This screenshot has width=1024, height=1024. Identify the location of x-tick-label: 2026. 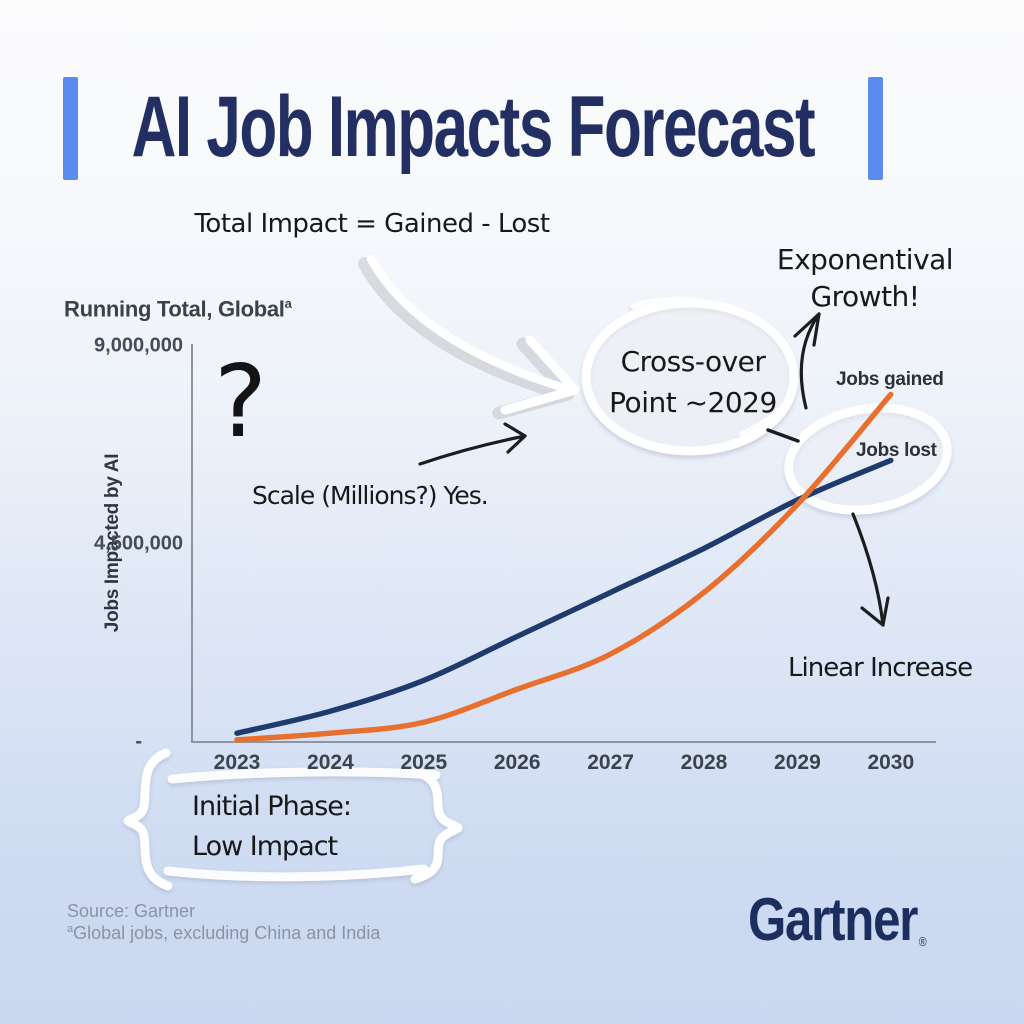
(517, 762).